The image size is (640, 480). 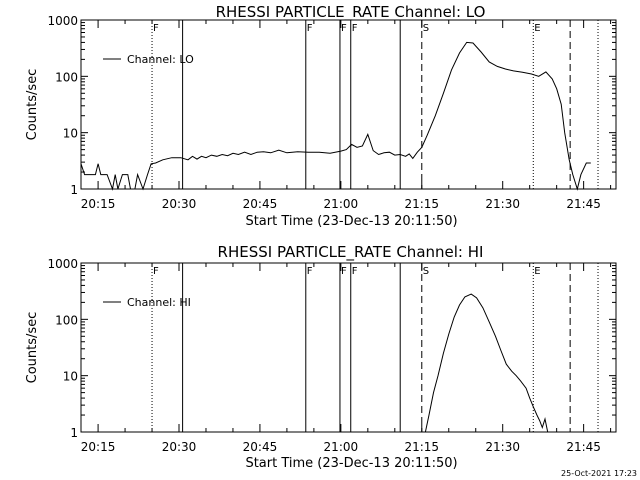 What do you see at coordinates (160, 59) in the screenshot?
I see `legend-label: Channel: LO` at bounding box center [160, 59].